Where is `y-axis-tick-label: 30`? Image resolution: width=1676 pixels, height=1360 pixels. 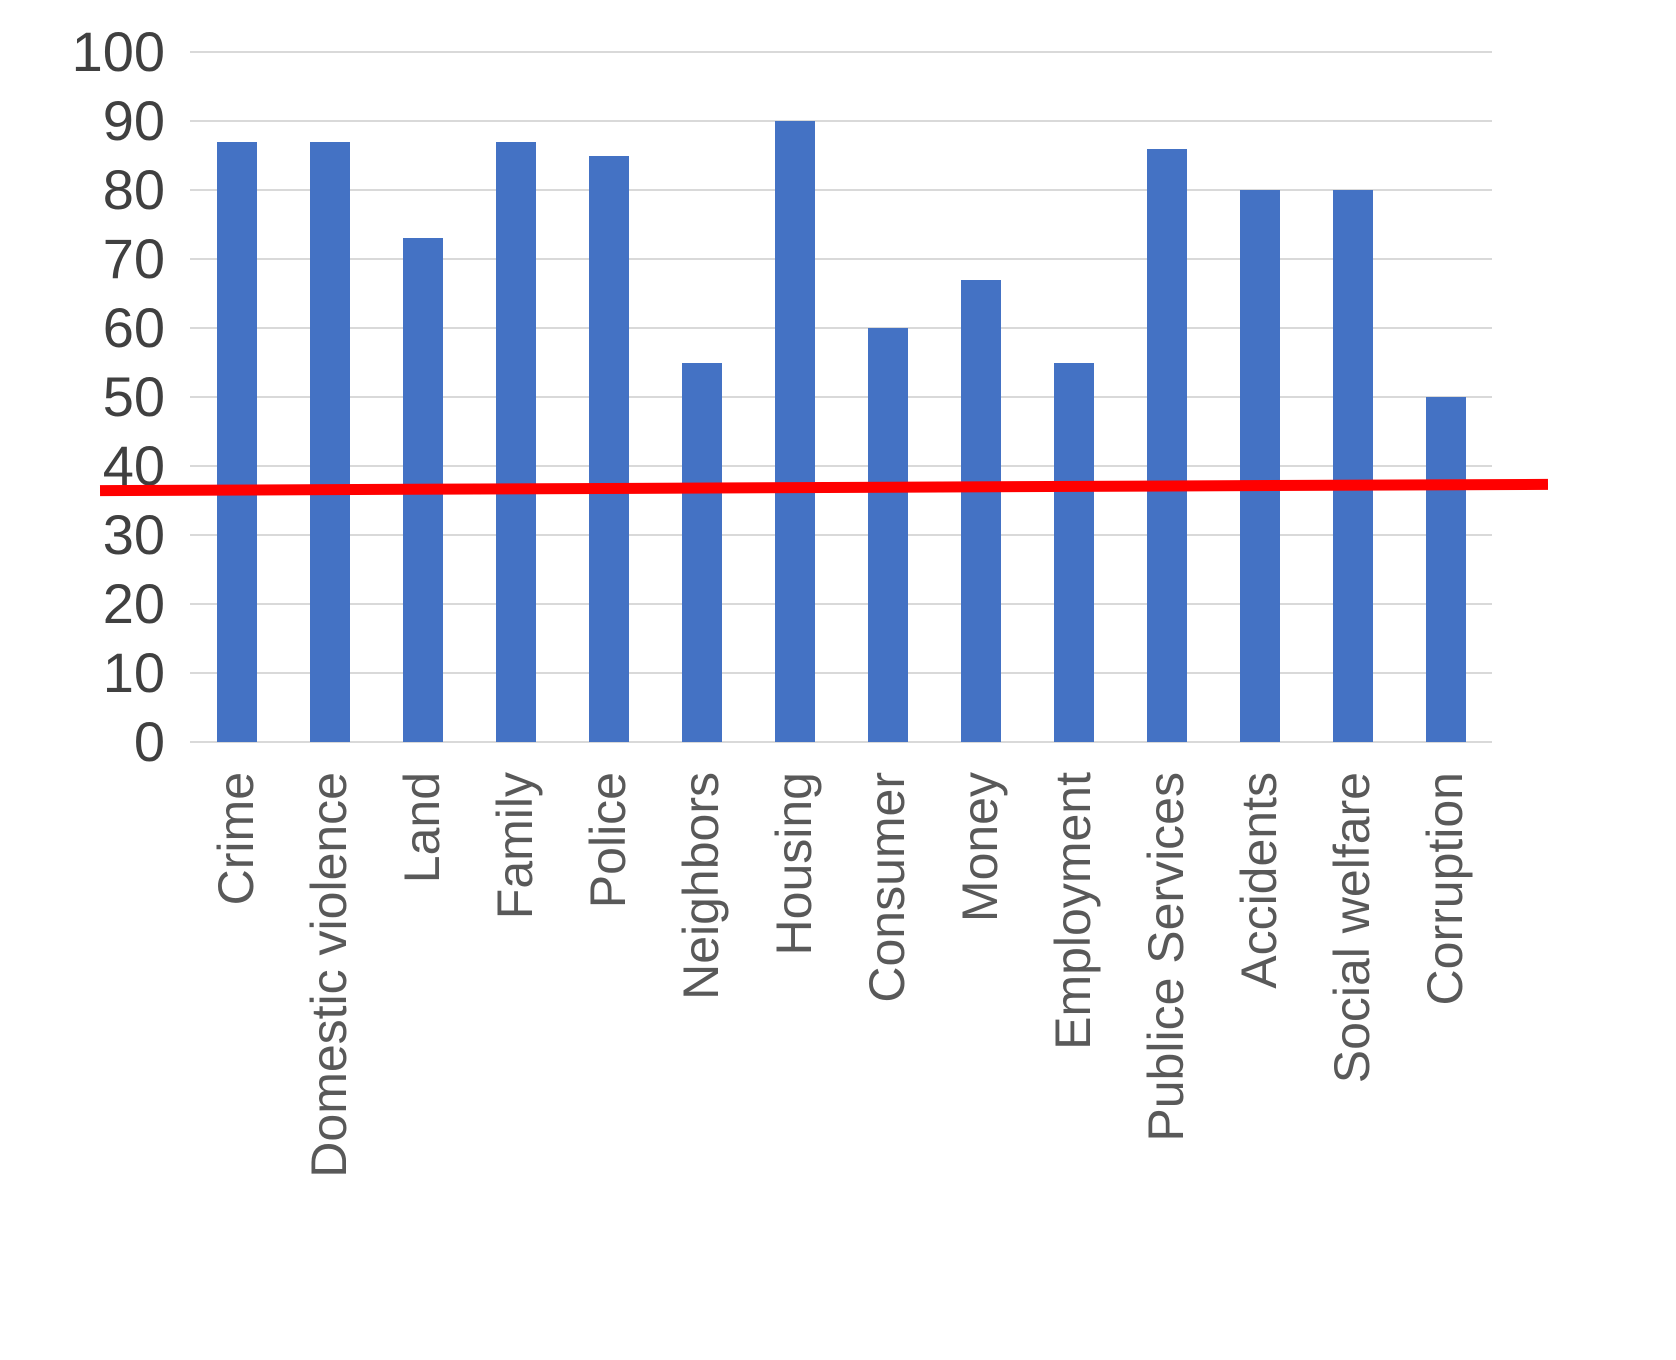
y-axis-tick-label: 30 is located at coordinates (133, 534).